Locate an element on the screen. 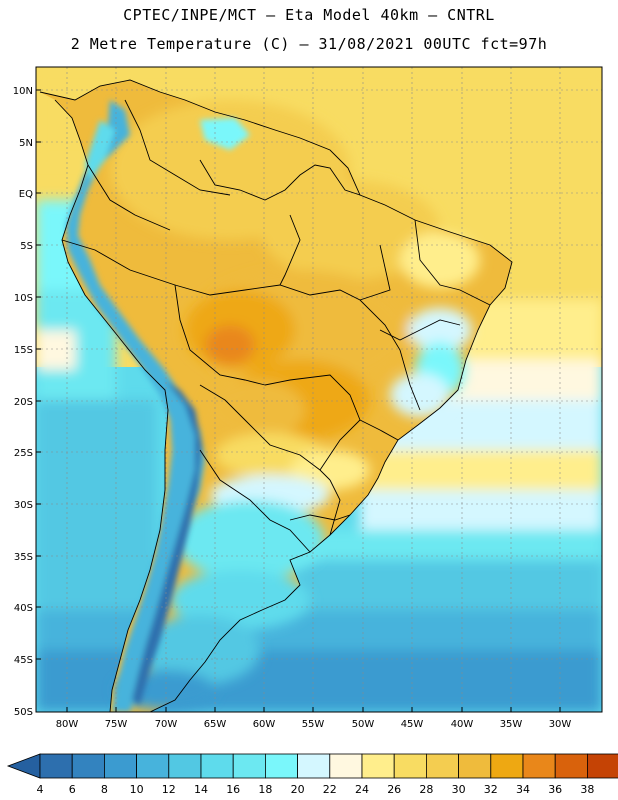 This screenshot has width=618, height=800. lat-label: 5S is located at coordinates (26, 246).